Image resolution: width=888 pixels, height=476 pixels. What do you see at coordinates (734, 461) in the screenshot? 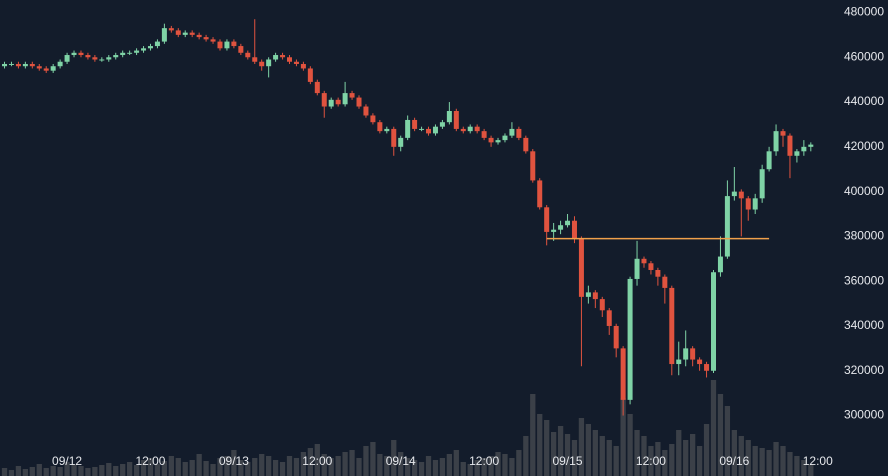
I see `x-tick-label: 09/16` at bounding box center [734, 461].